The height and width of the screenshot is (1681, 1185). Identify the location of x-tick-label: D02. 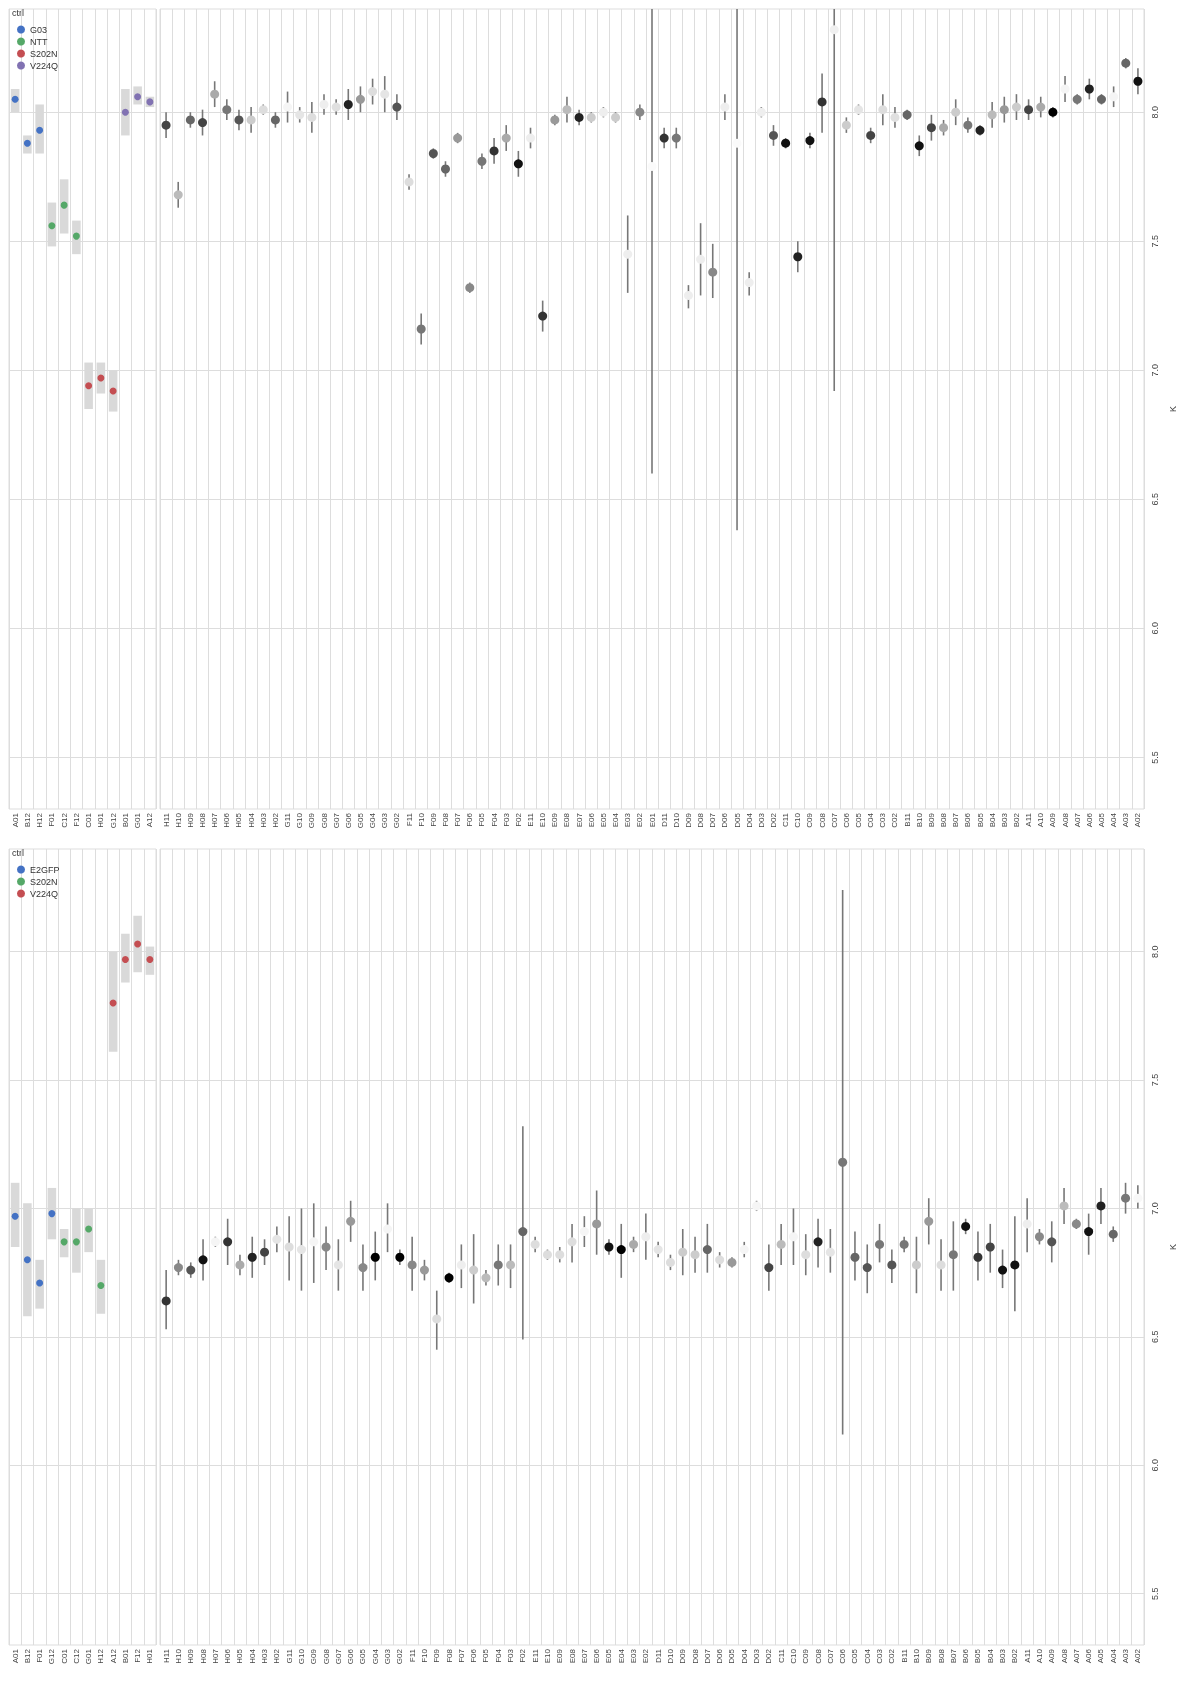
(769, 1656).